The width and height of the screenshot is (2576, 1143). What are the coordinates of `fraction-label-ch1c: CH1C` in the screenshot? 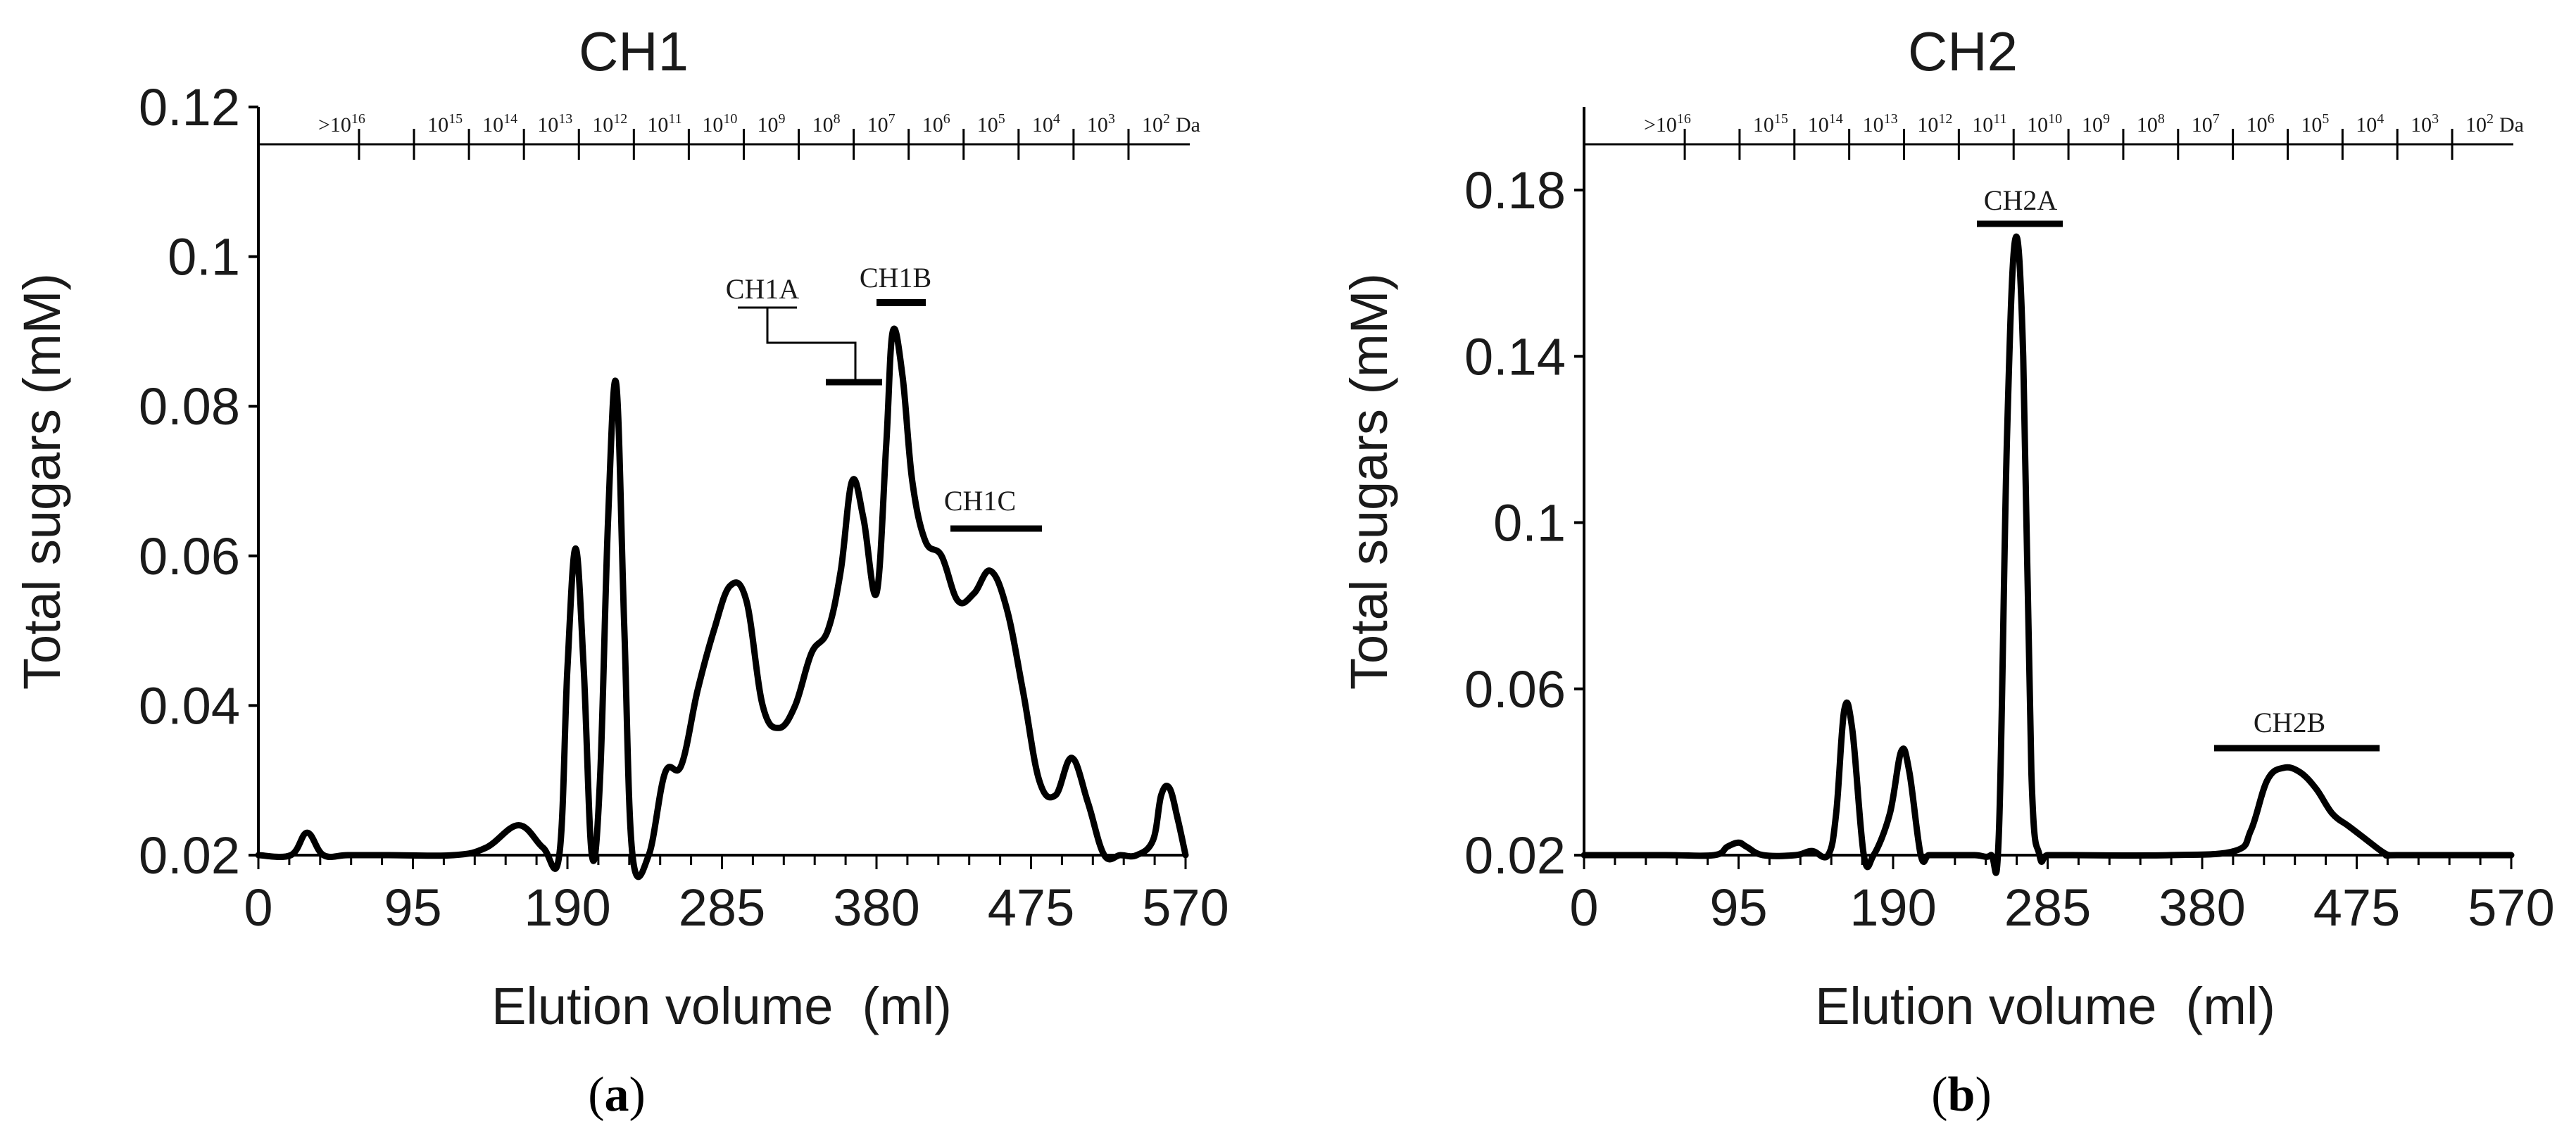 It's located at (980, 501).